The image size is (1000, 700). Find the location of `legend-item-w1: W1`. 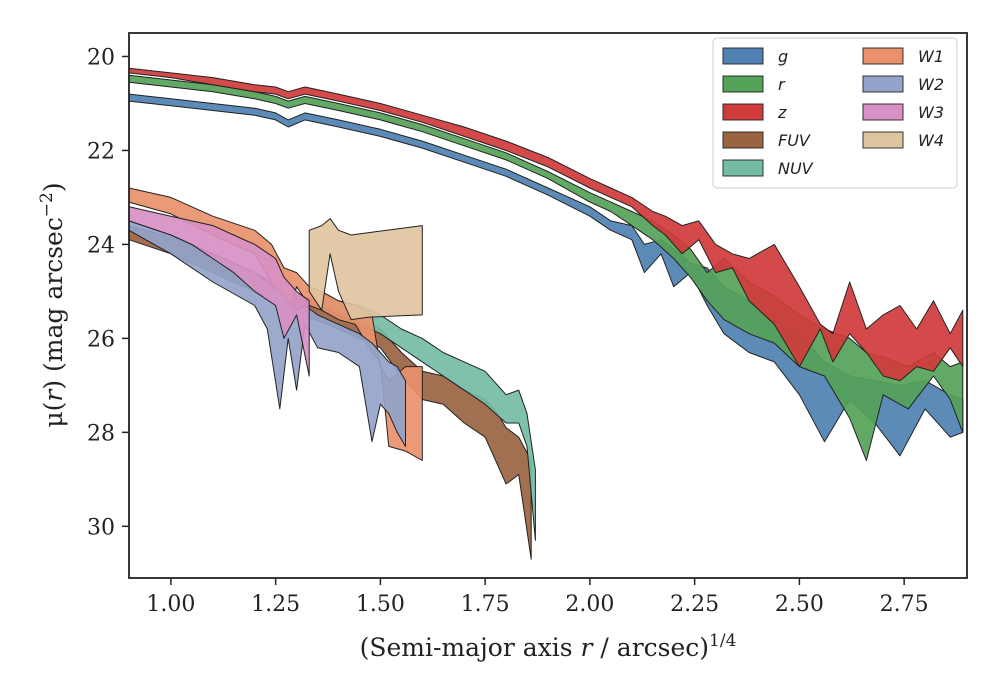

legend-item-w1: W1 is located at coordinates (903, 56).